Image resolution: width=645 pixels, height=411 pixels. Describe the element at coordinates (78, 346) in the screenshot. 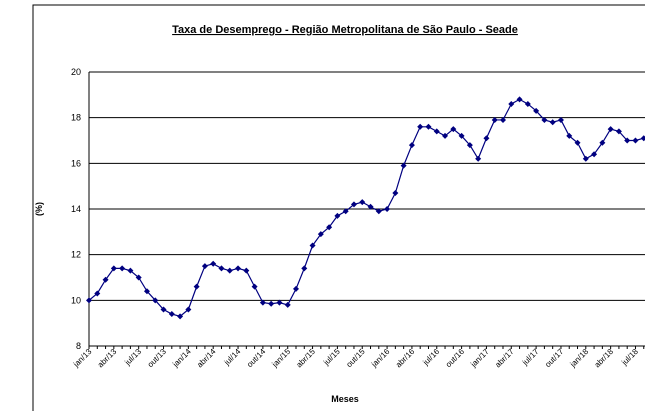

I see `y-tick-label: 8` at that location.